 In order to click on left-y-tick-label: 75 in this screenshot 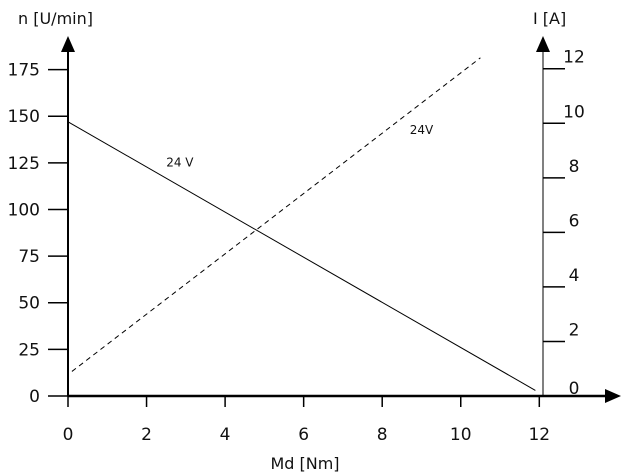, I will do `click(29, 257)`.